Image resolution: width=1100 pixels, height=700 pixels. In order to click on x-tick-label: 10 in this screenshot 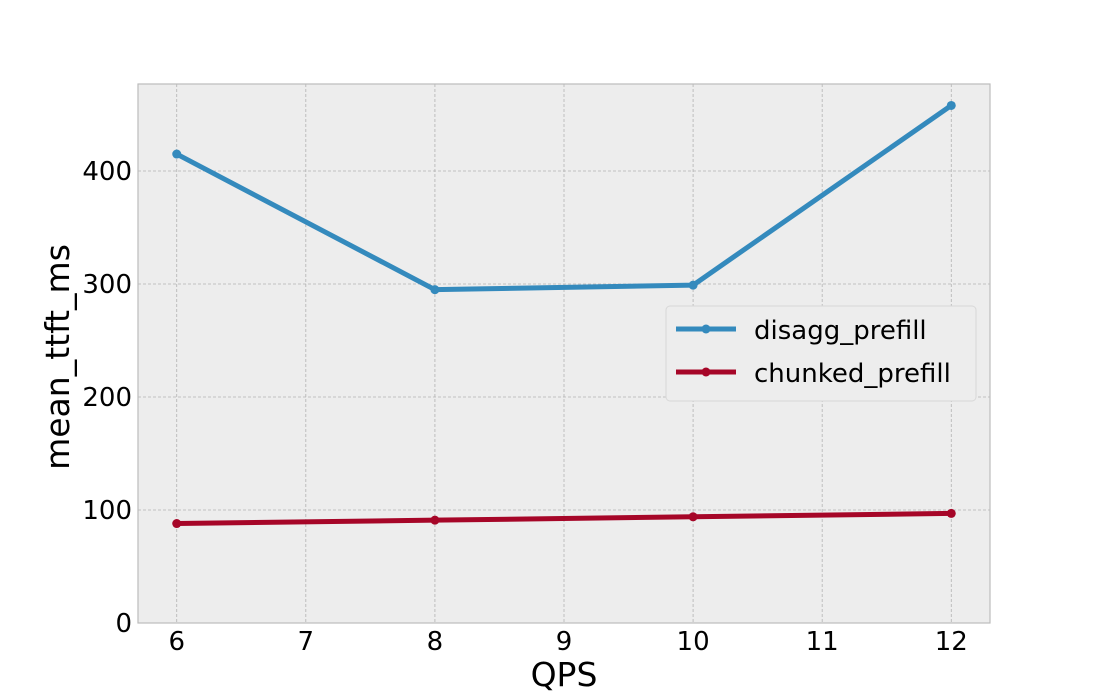, I will do `click(693, 642)`.